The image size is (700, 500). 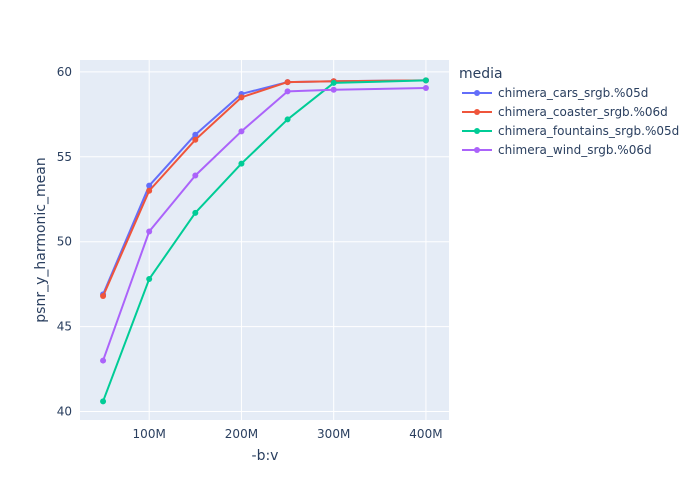 What do you see at coordinates (573, 93) in the screenshot?
I see `legend-label-0: chimera_cars_srgb.%05d` at bounding box center [573, 93].